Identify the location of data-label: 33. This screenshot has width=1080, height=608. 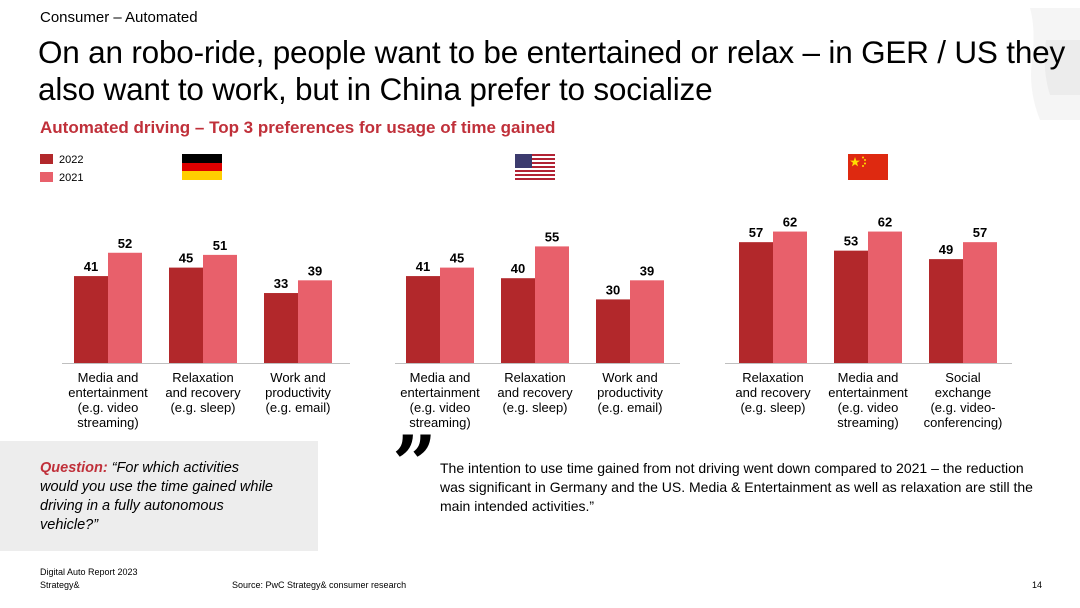
(281, 283).